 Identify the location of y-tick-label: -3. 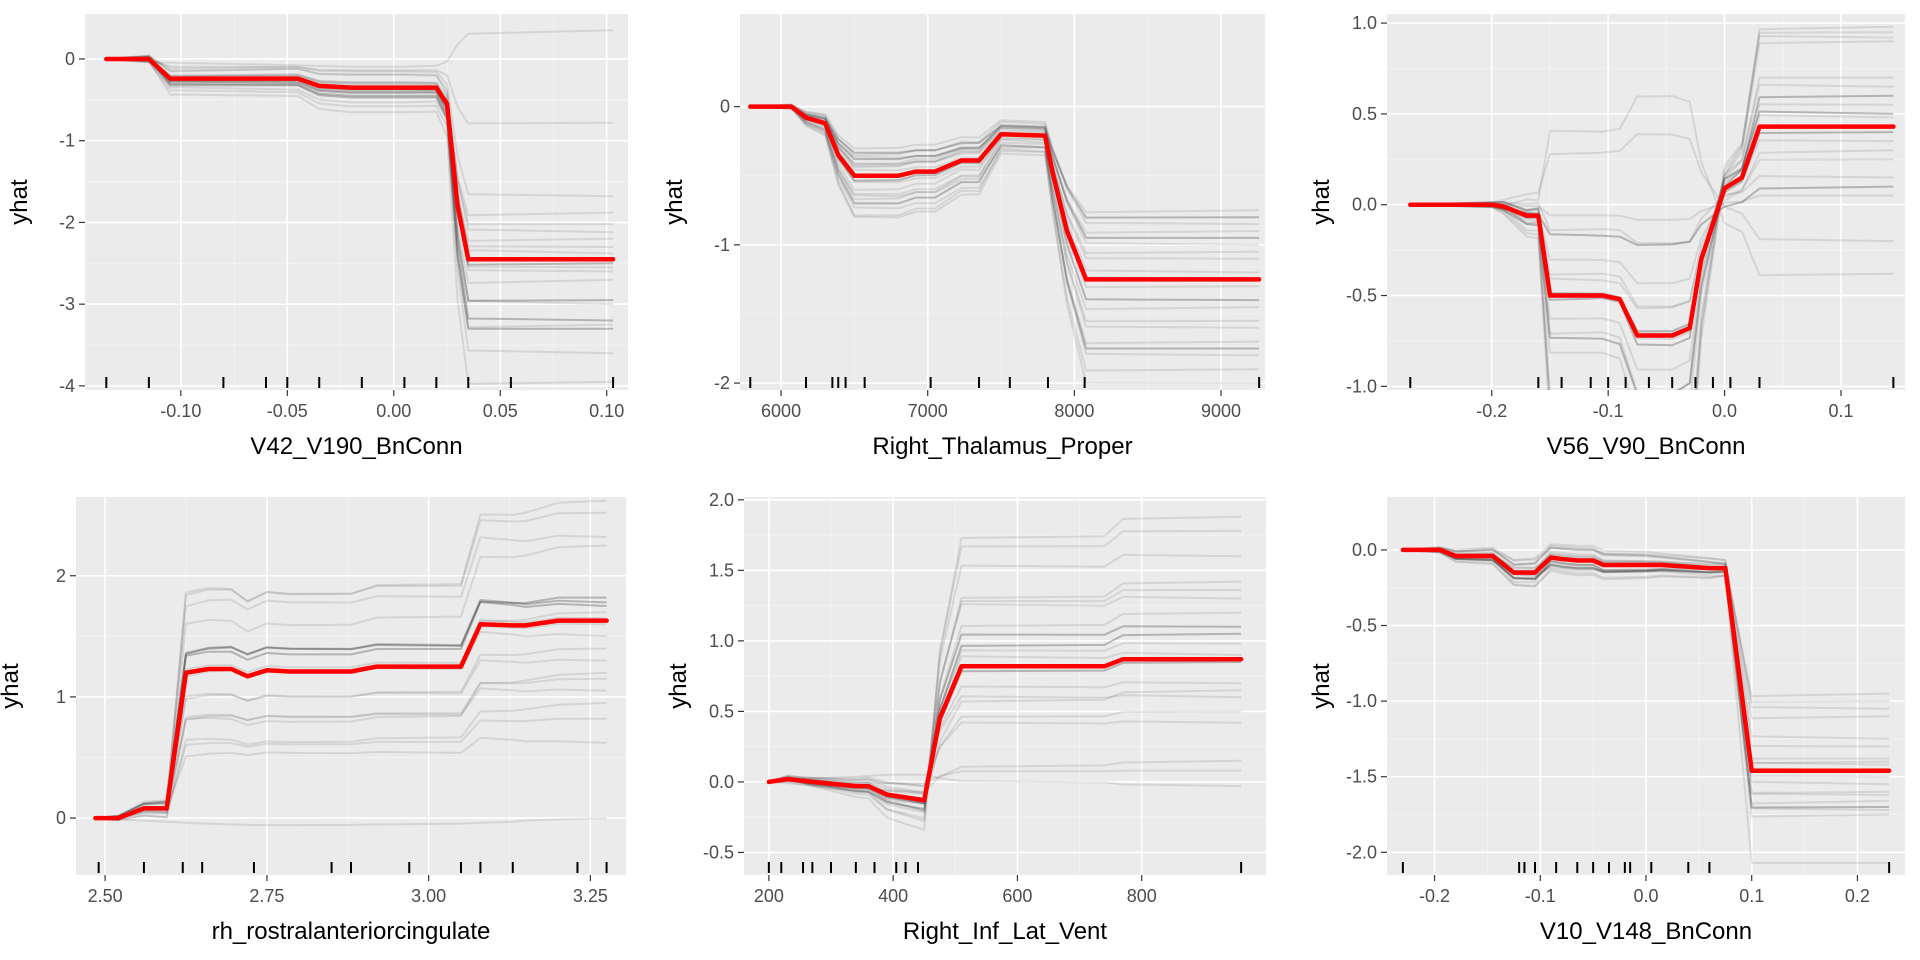
(67, 304).